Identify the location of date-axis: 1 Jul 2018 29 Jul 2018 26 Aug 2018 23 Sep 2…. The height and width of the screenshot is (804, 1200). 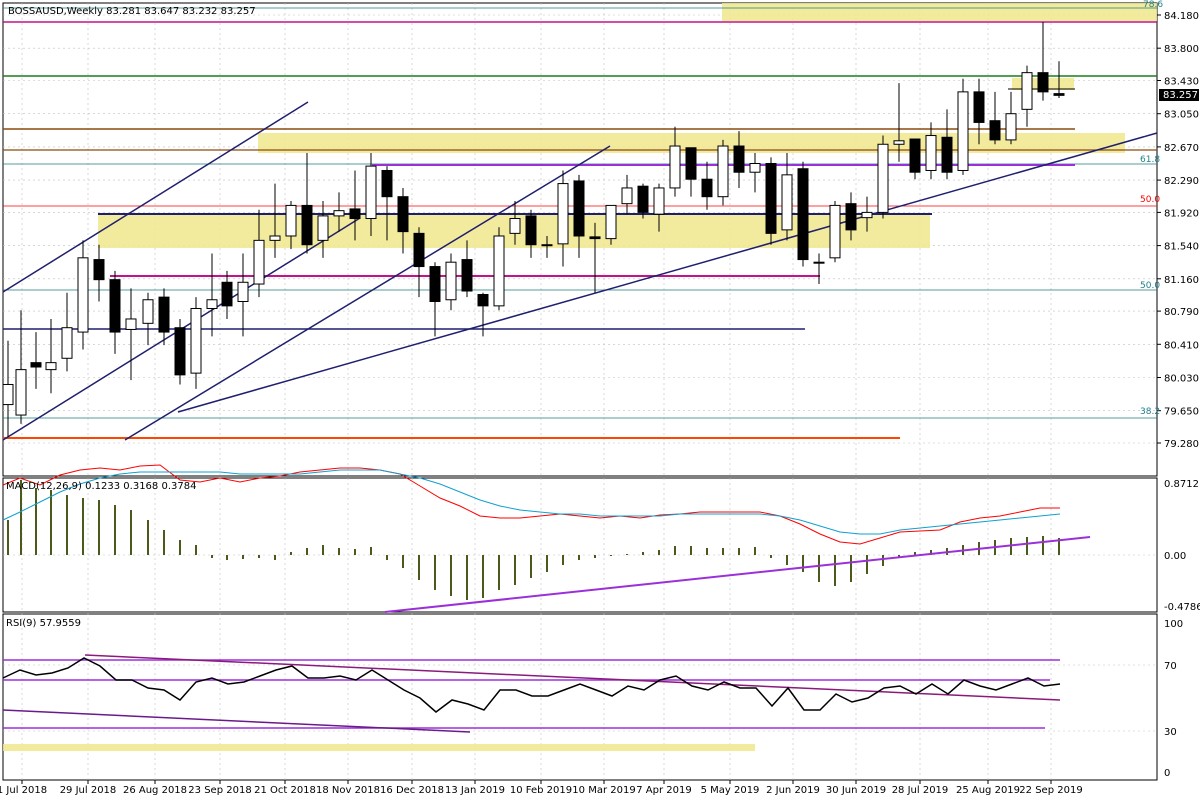
(541, 788).